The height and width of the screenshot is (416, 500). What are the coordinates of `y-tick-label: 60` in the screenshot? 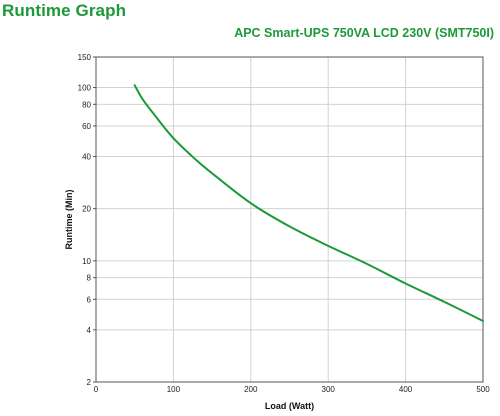 It's located at (86, 126).